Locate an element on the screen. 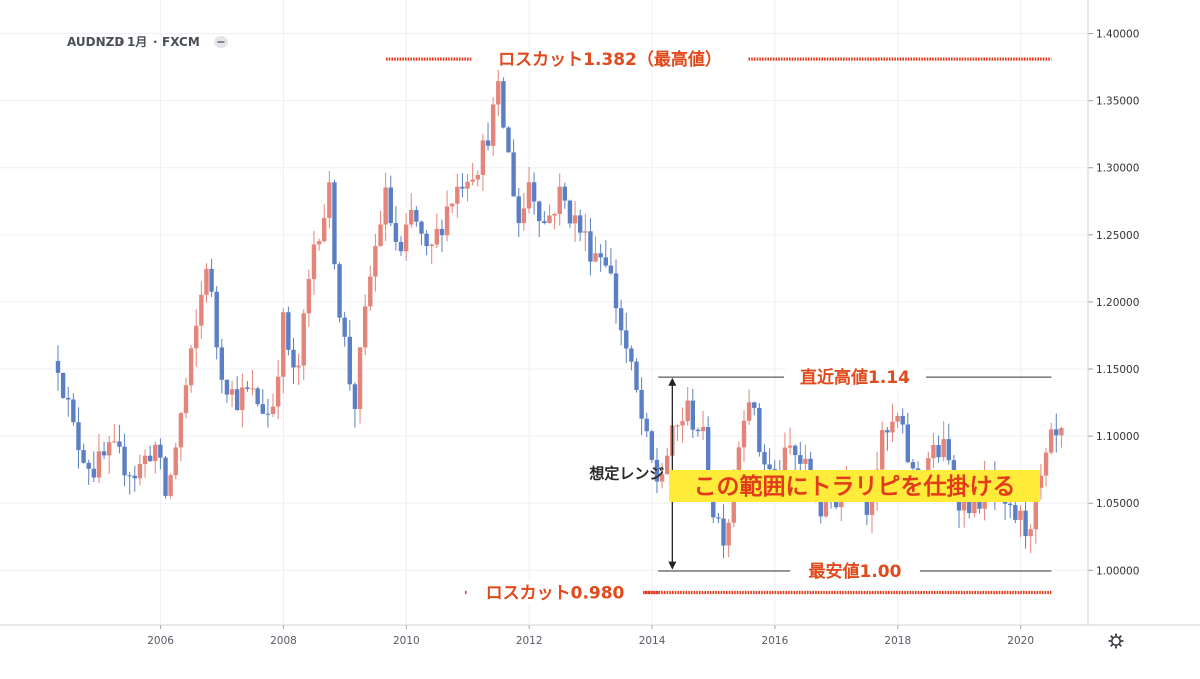 The width and height of the screenshot is (1200, 679). x-tick-label: 2008 is located at coordinates (283, 641).